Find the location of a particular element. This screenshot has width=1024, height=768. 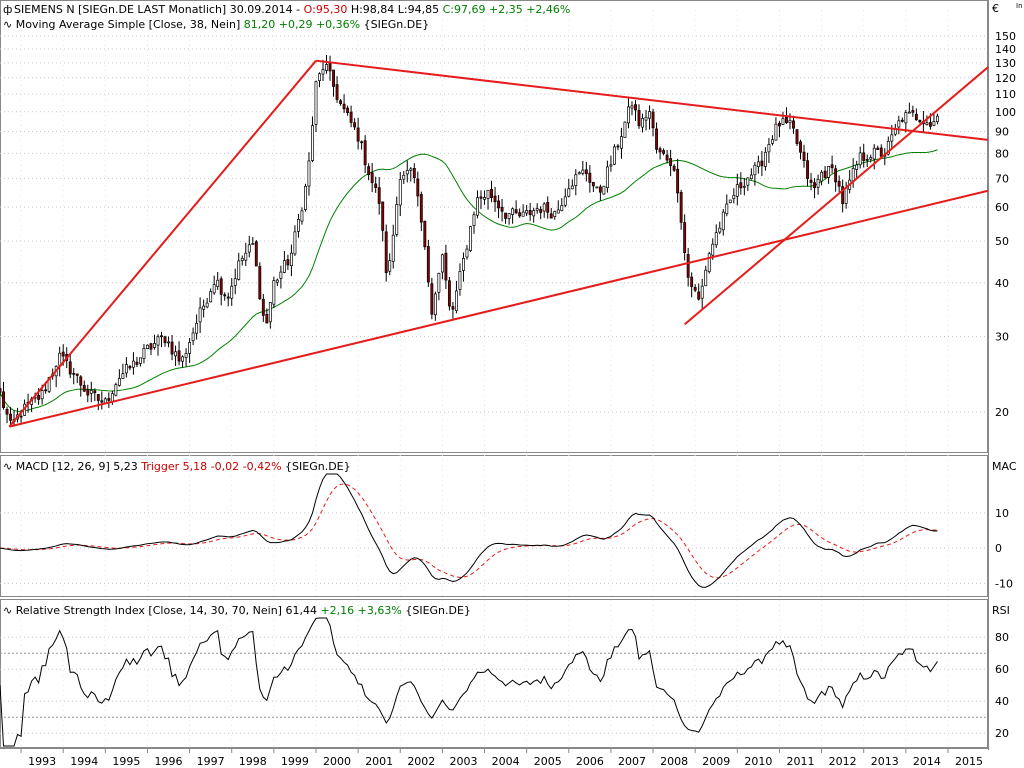

macd-icon: ∿ is located at coordinates (7, 466).